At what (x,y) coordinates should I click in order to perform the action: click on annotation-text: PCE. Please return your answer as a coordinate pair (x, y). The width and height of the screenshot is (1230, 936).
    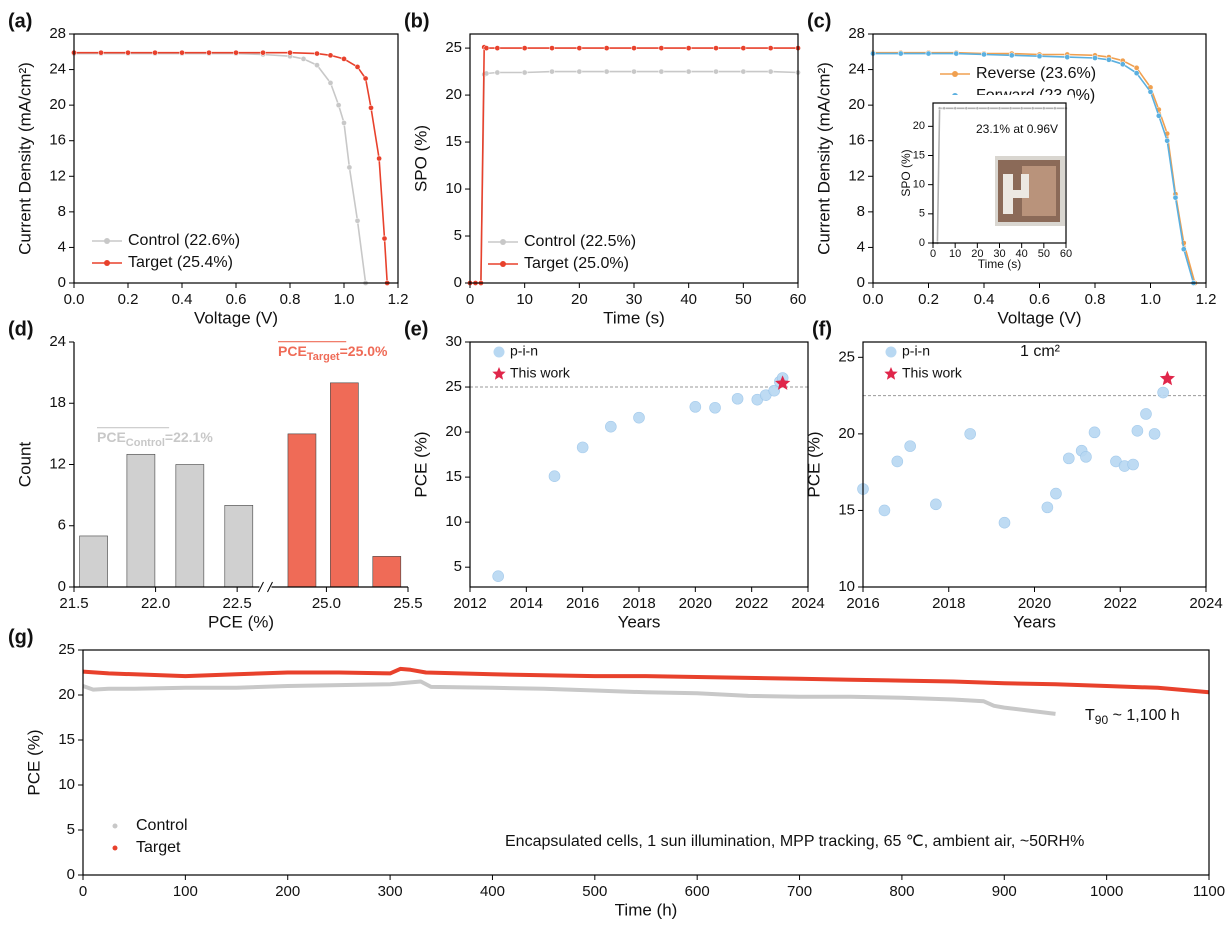
    Looking at the image, I should click on (111, 437).